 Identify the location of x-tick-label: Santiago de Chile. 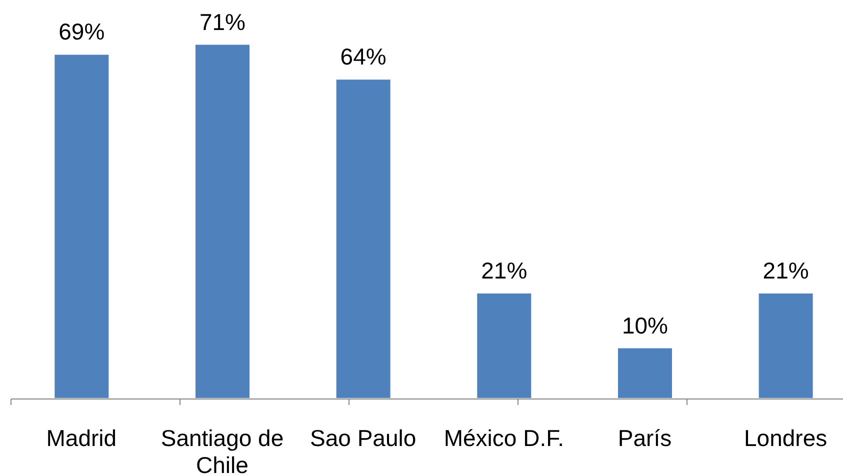
(222, 450).